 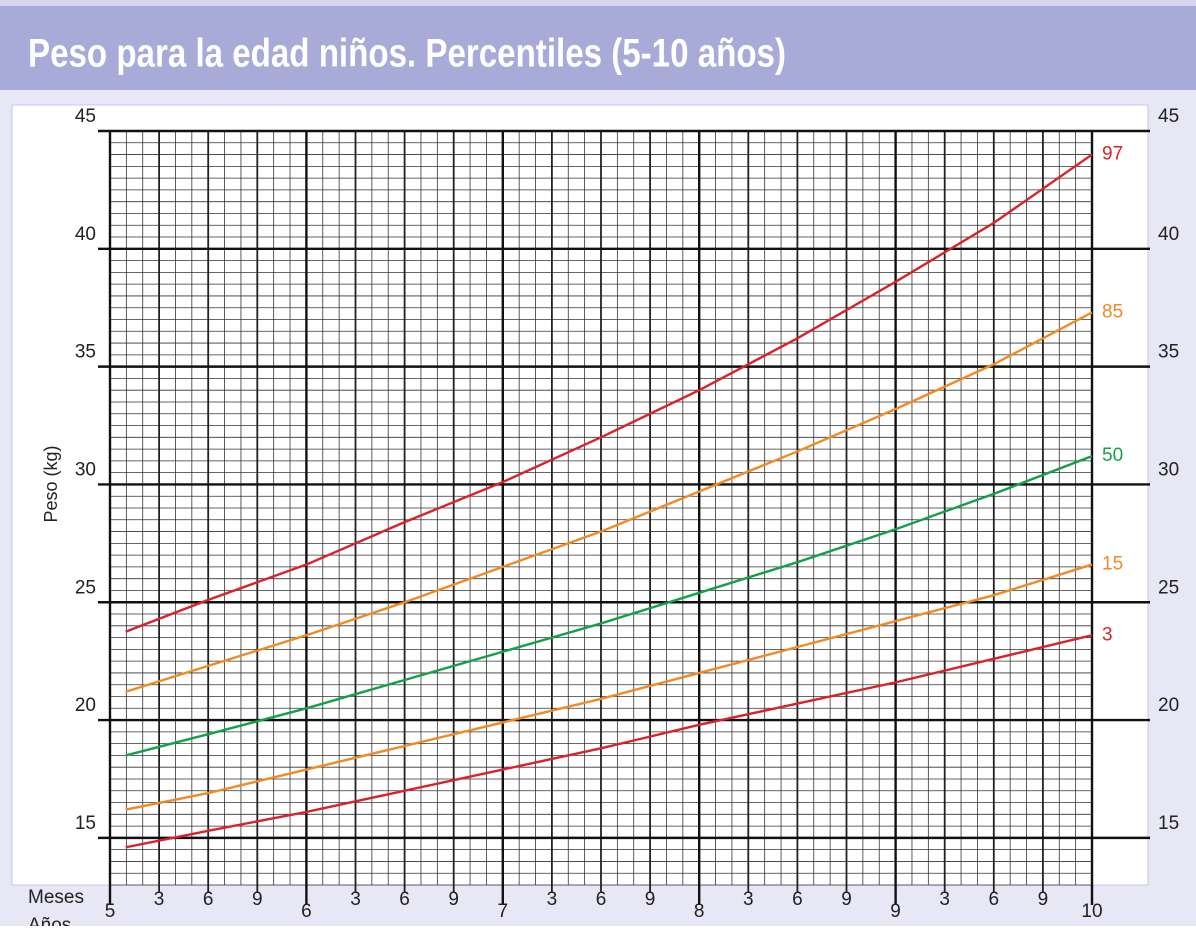 I want to click on y-tick-label: 20, so click(x=85, y=705).